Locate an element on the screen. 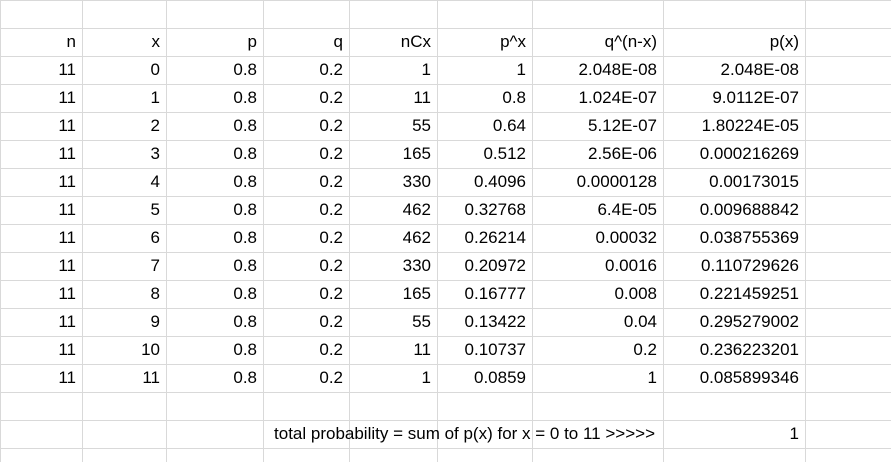 This screenshot has width=891, height=462. cell-qnx: 6.4E-05 is located at coordinates (627, 209).